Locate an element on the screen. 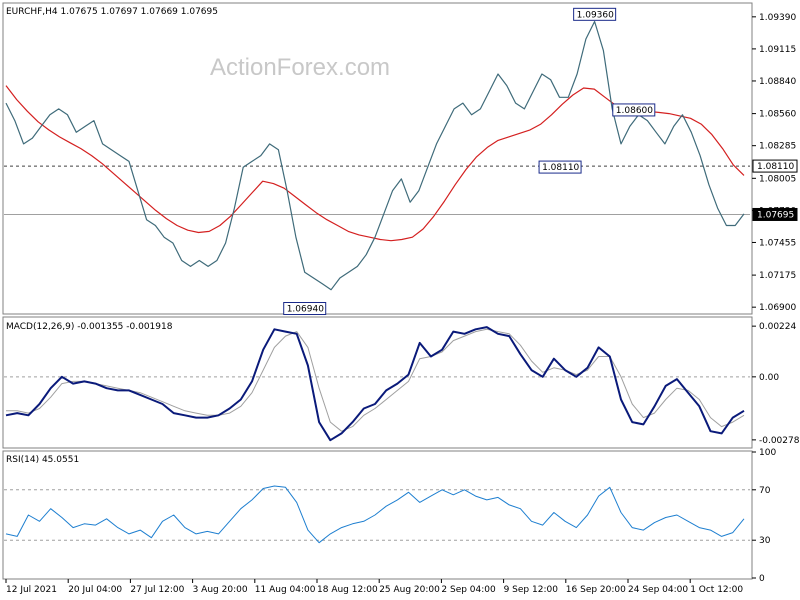 Image resolution: width=800 pixels, height=600 pixels. y-tick-label: 1.07175 is located at coordinates (777, 276).